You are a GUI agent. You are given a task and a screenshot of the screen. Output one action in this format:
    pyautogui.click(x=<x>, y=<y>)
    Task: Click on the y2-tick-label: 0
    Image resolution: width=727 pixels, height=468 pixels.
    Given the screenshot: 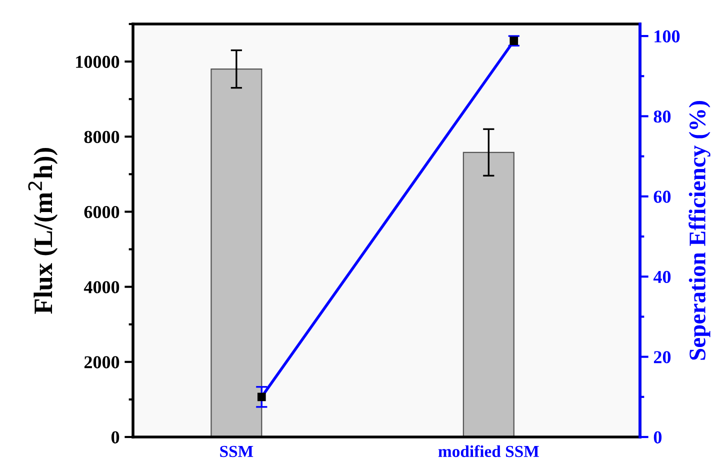 What is the action you would take?
    pyautogui.click(x=658, y=437)
    